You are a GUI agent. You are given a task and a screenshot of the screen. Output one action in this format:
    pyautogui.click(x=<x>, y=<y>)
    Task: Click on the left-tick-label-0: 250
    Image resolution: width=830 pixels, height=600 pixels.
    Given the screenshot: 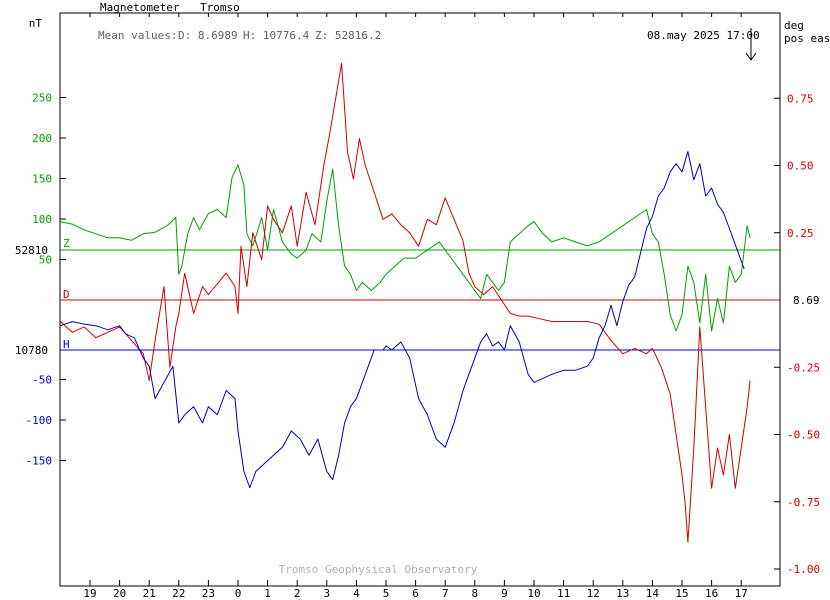 What is the action you would take?
    pyautogui.click(x=42, y=98)
    